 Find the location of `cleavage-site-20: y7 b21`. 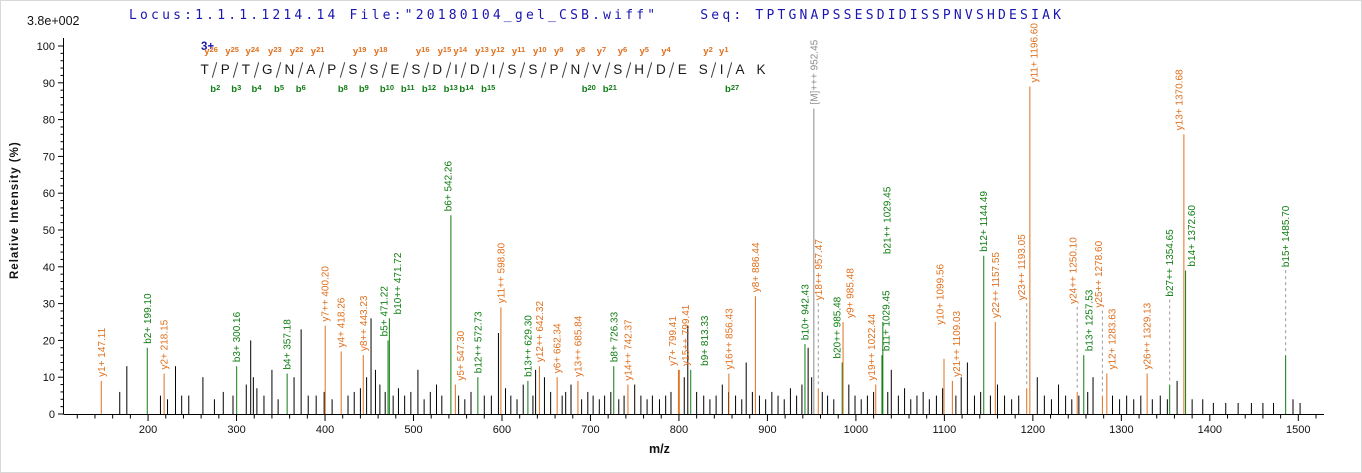

cleavage-site-20: y7 b21 is located at coordinates (607, 70).